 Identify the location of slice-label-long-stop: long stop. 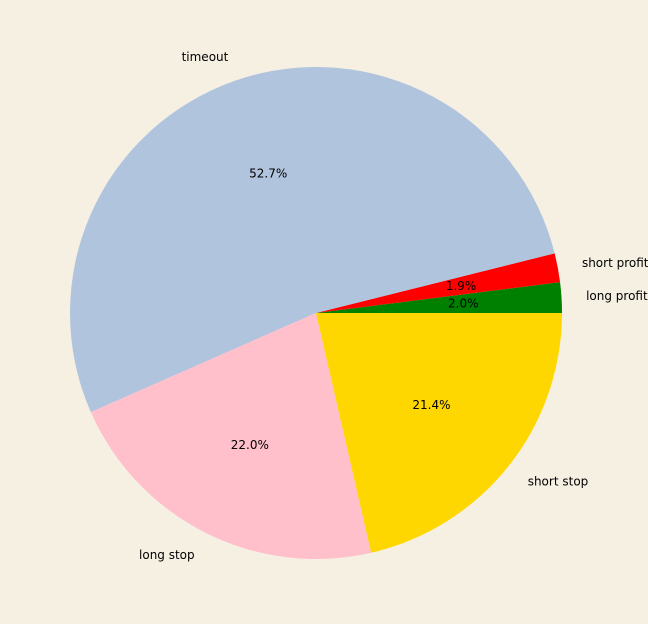
(167, 555).